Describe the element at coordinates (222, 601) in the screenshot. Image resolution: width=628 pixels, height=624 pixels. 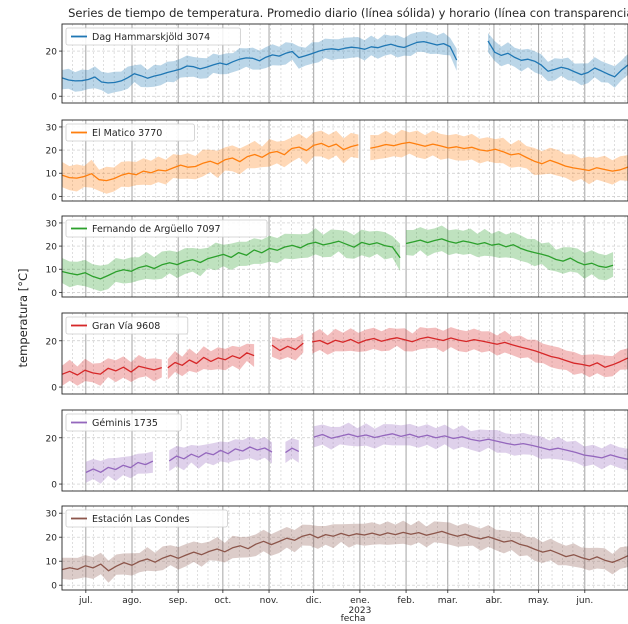
I see `x-tick-label: oct.` at that location.